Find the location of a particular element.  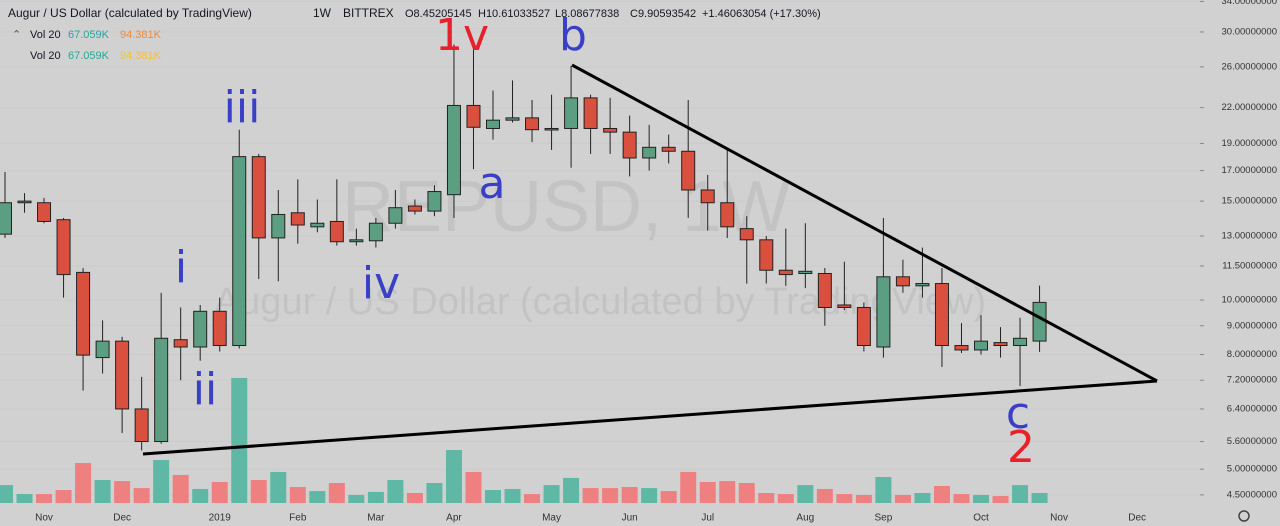

y-tick-label: 11.50000000 is located at coordinates (1249, 265).